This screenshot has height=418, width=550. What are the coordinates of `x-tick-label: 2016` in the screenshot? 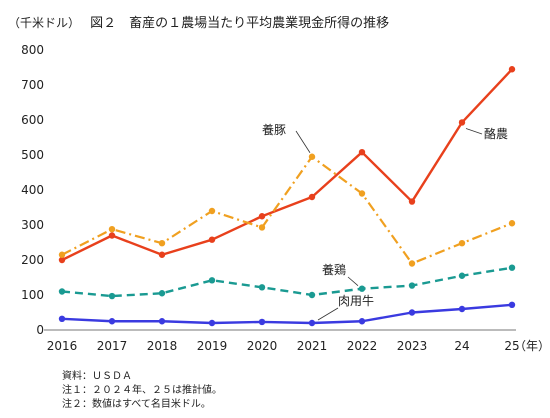 It's located at (62, 346).